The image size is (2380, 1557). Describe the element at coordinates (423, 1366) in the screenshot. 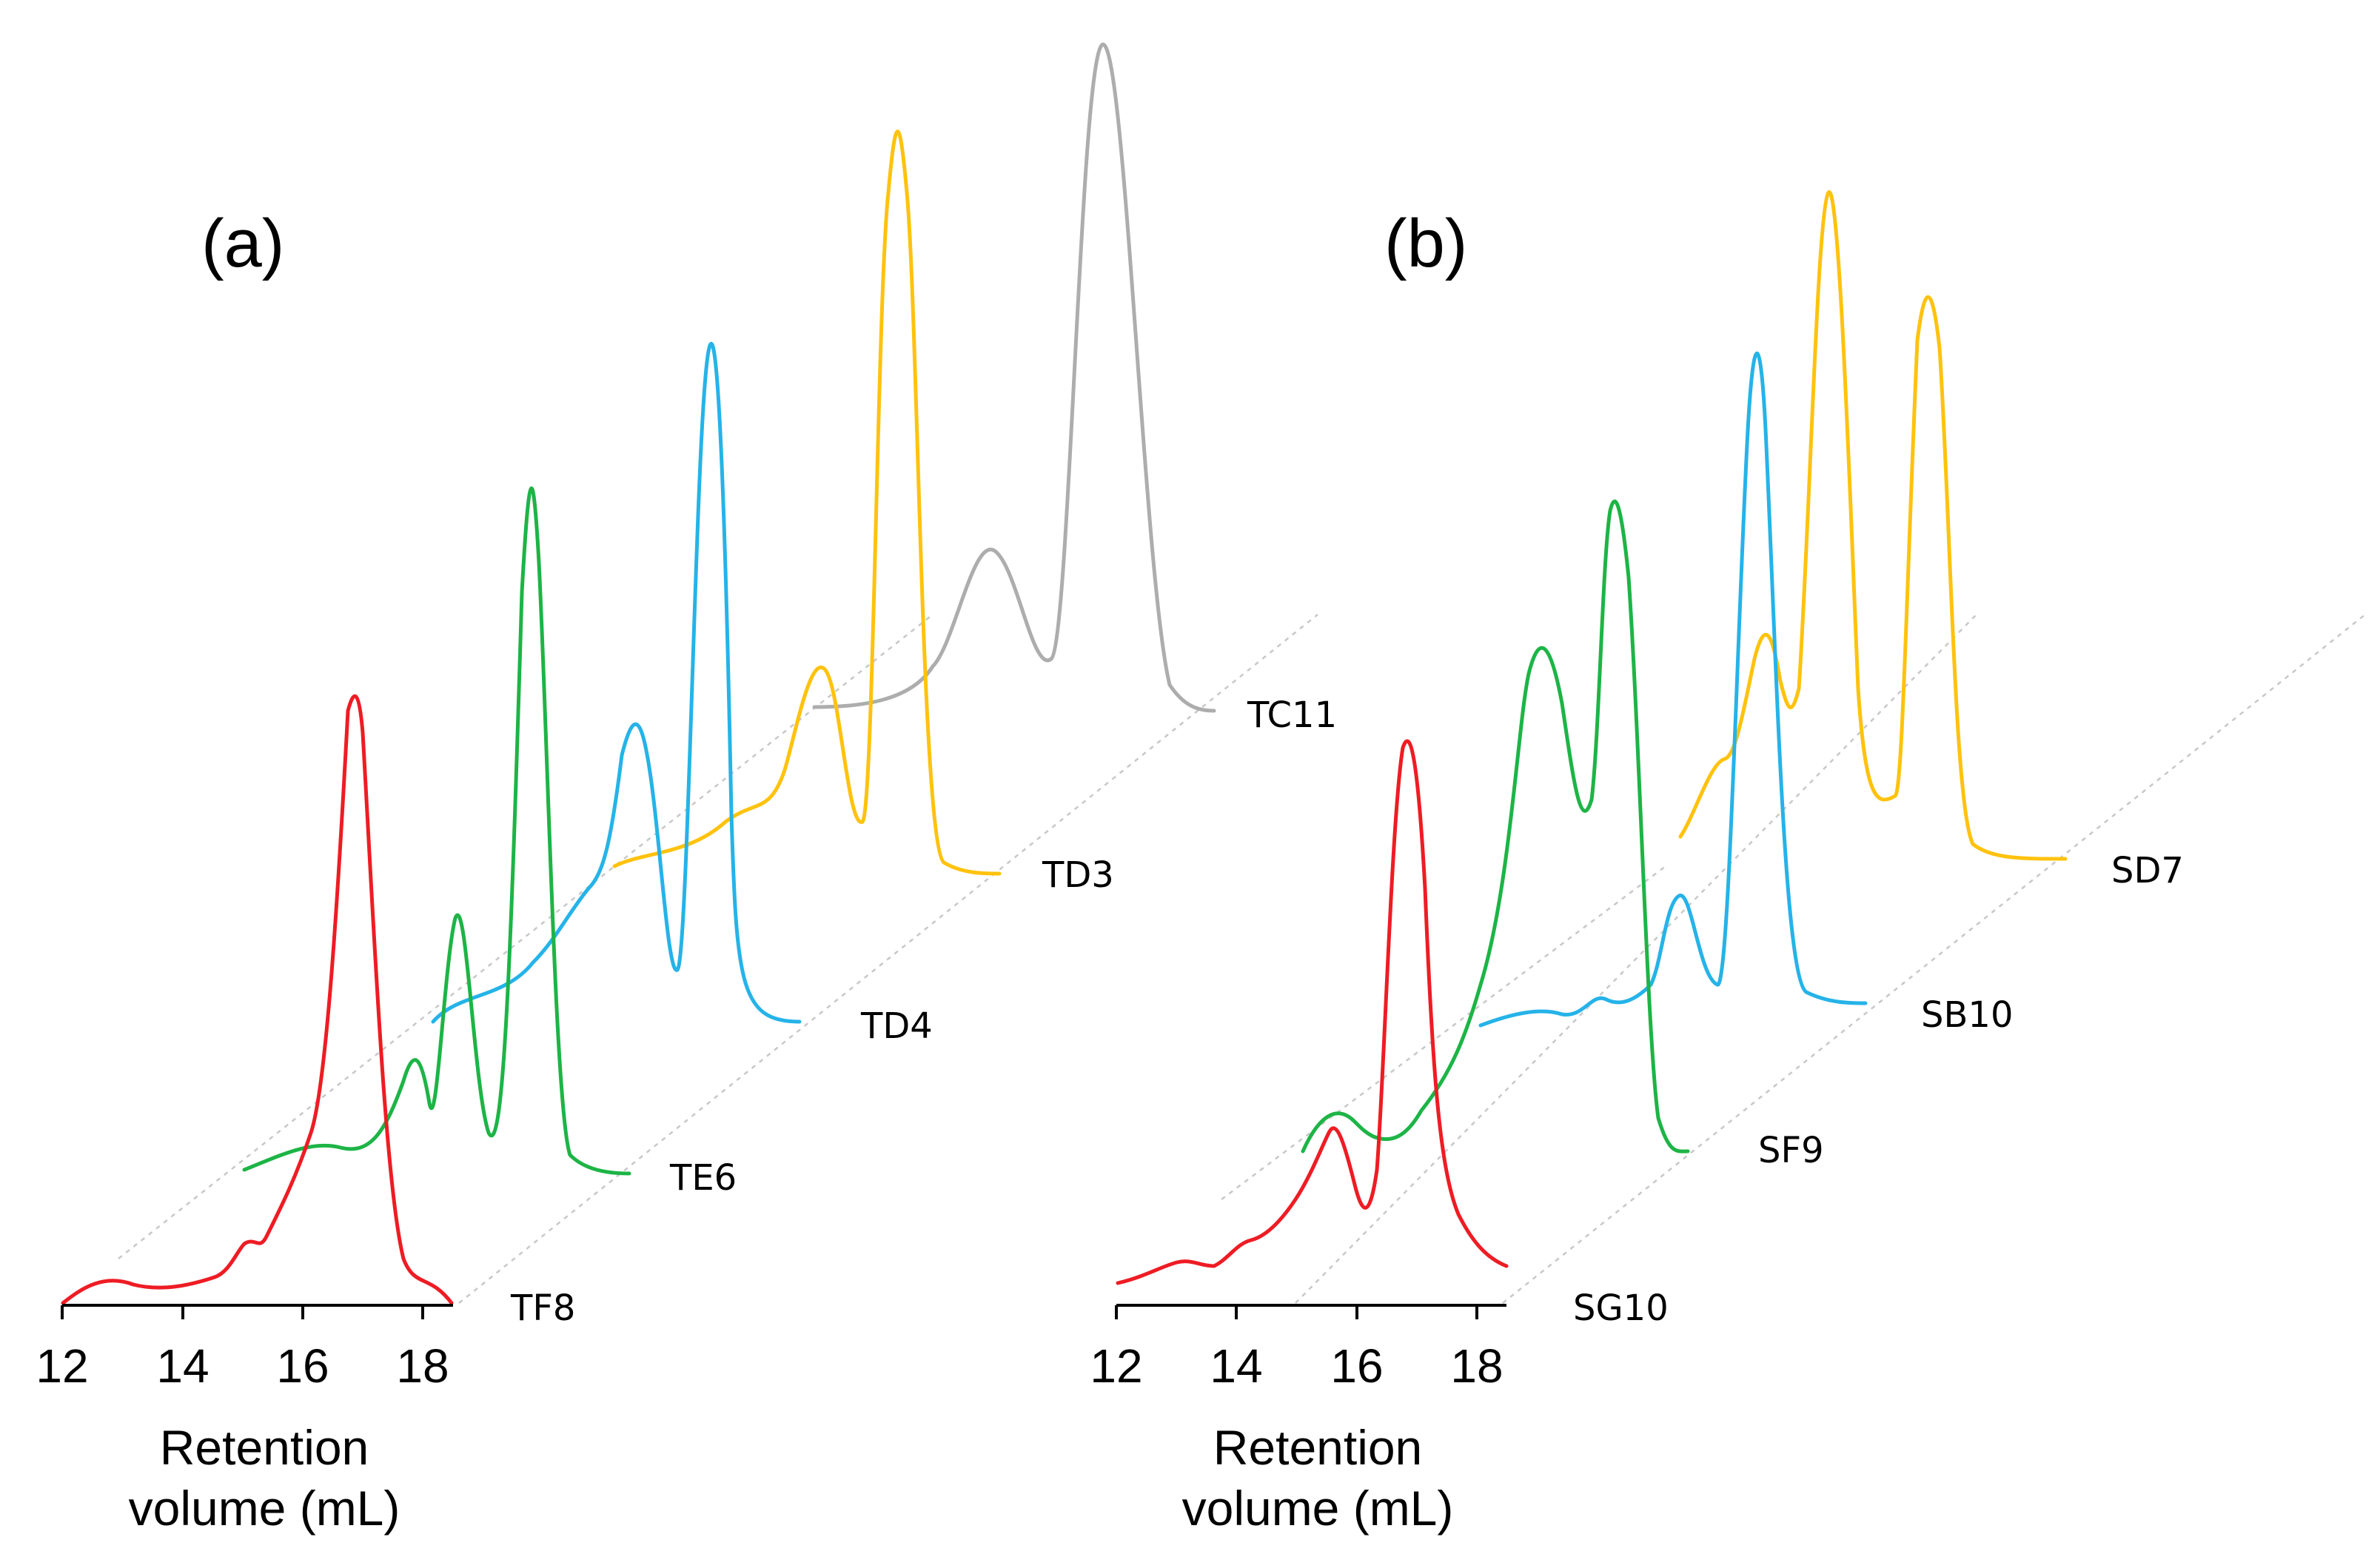

I see `panel-a-tick-label-18: 18` at that location.